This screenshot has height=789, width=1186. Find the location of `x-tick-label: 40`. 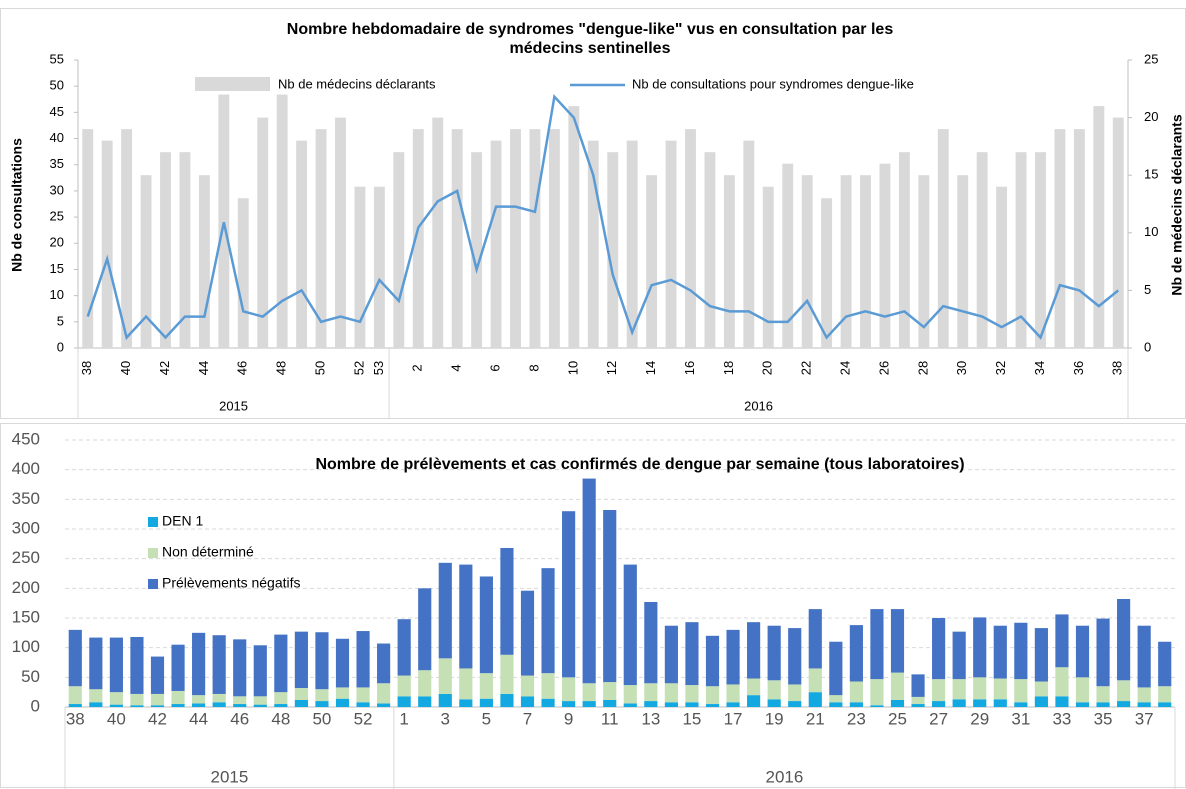

x-tick-label: 40 is located at coordinates (125, 368).